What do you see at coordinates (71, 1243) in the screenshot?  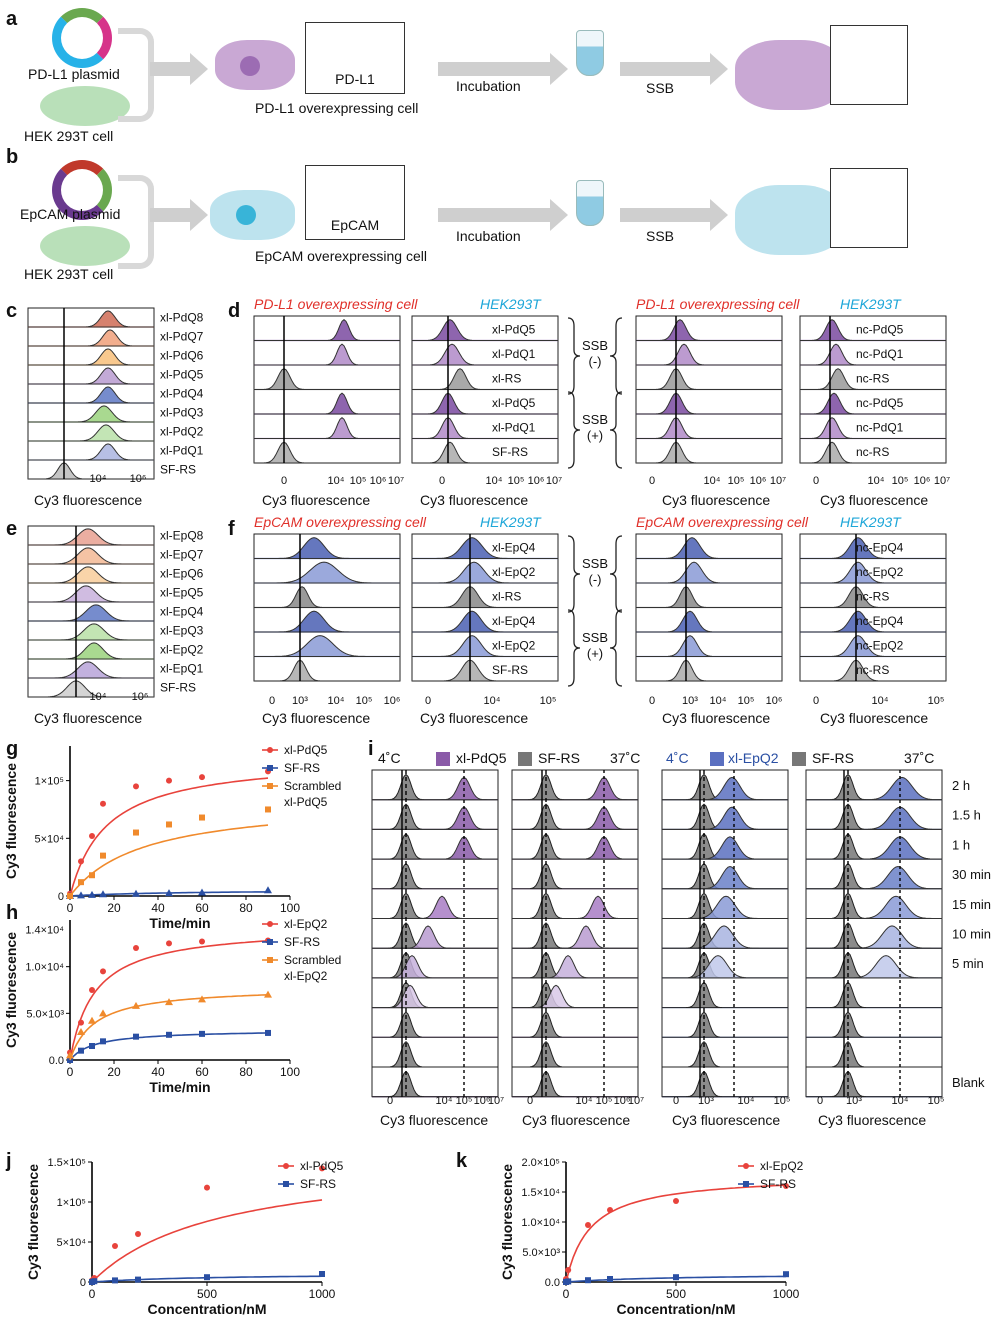 I see `y-tick-label: 5×10⁴` at bounding box center [71, 1243].